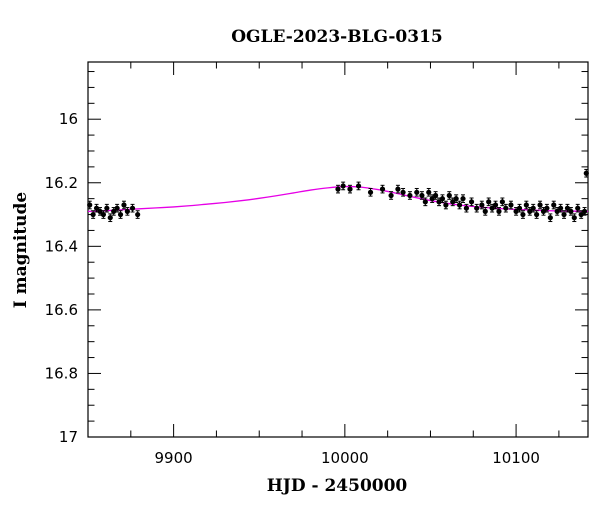 Image resolution: width=600 pixels, height=512 pixels. I want to click on y-tick-label: 17, so click(68, 437).